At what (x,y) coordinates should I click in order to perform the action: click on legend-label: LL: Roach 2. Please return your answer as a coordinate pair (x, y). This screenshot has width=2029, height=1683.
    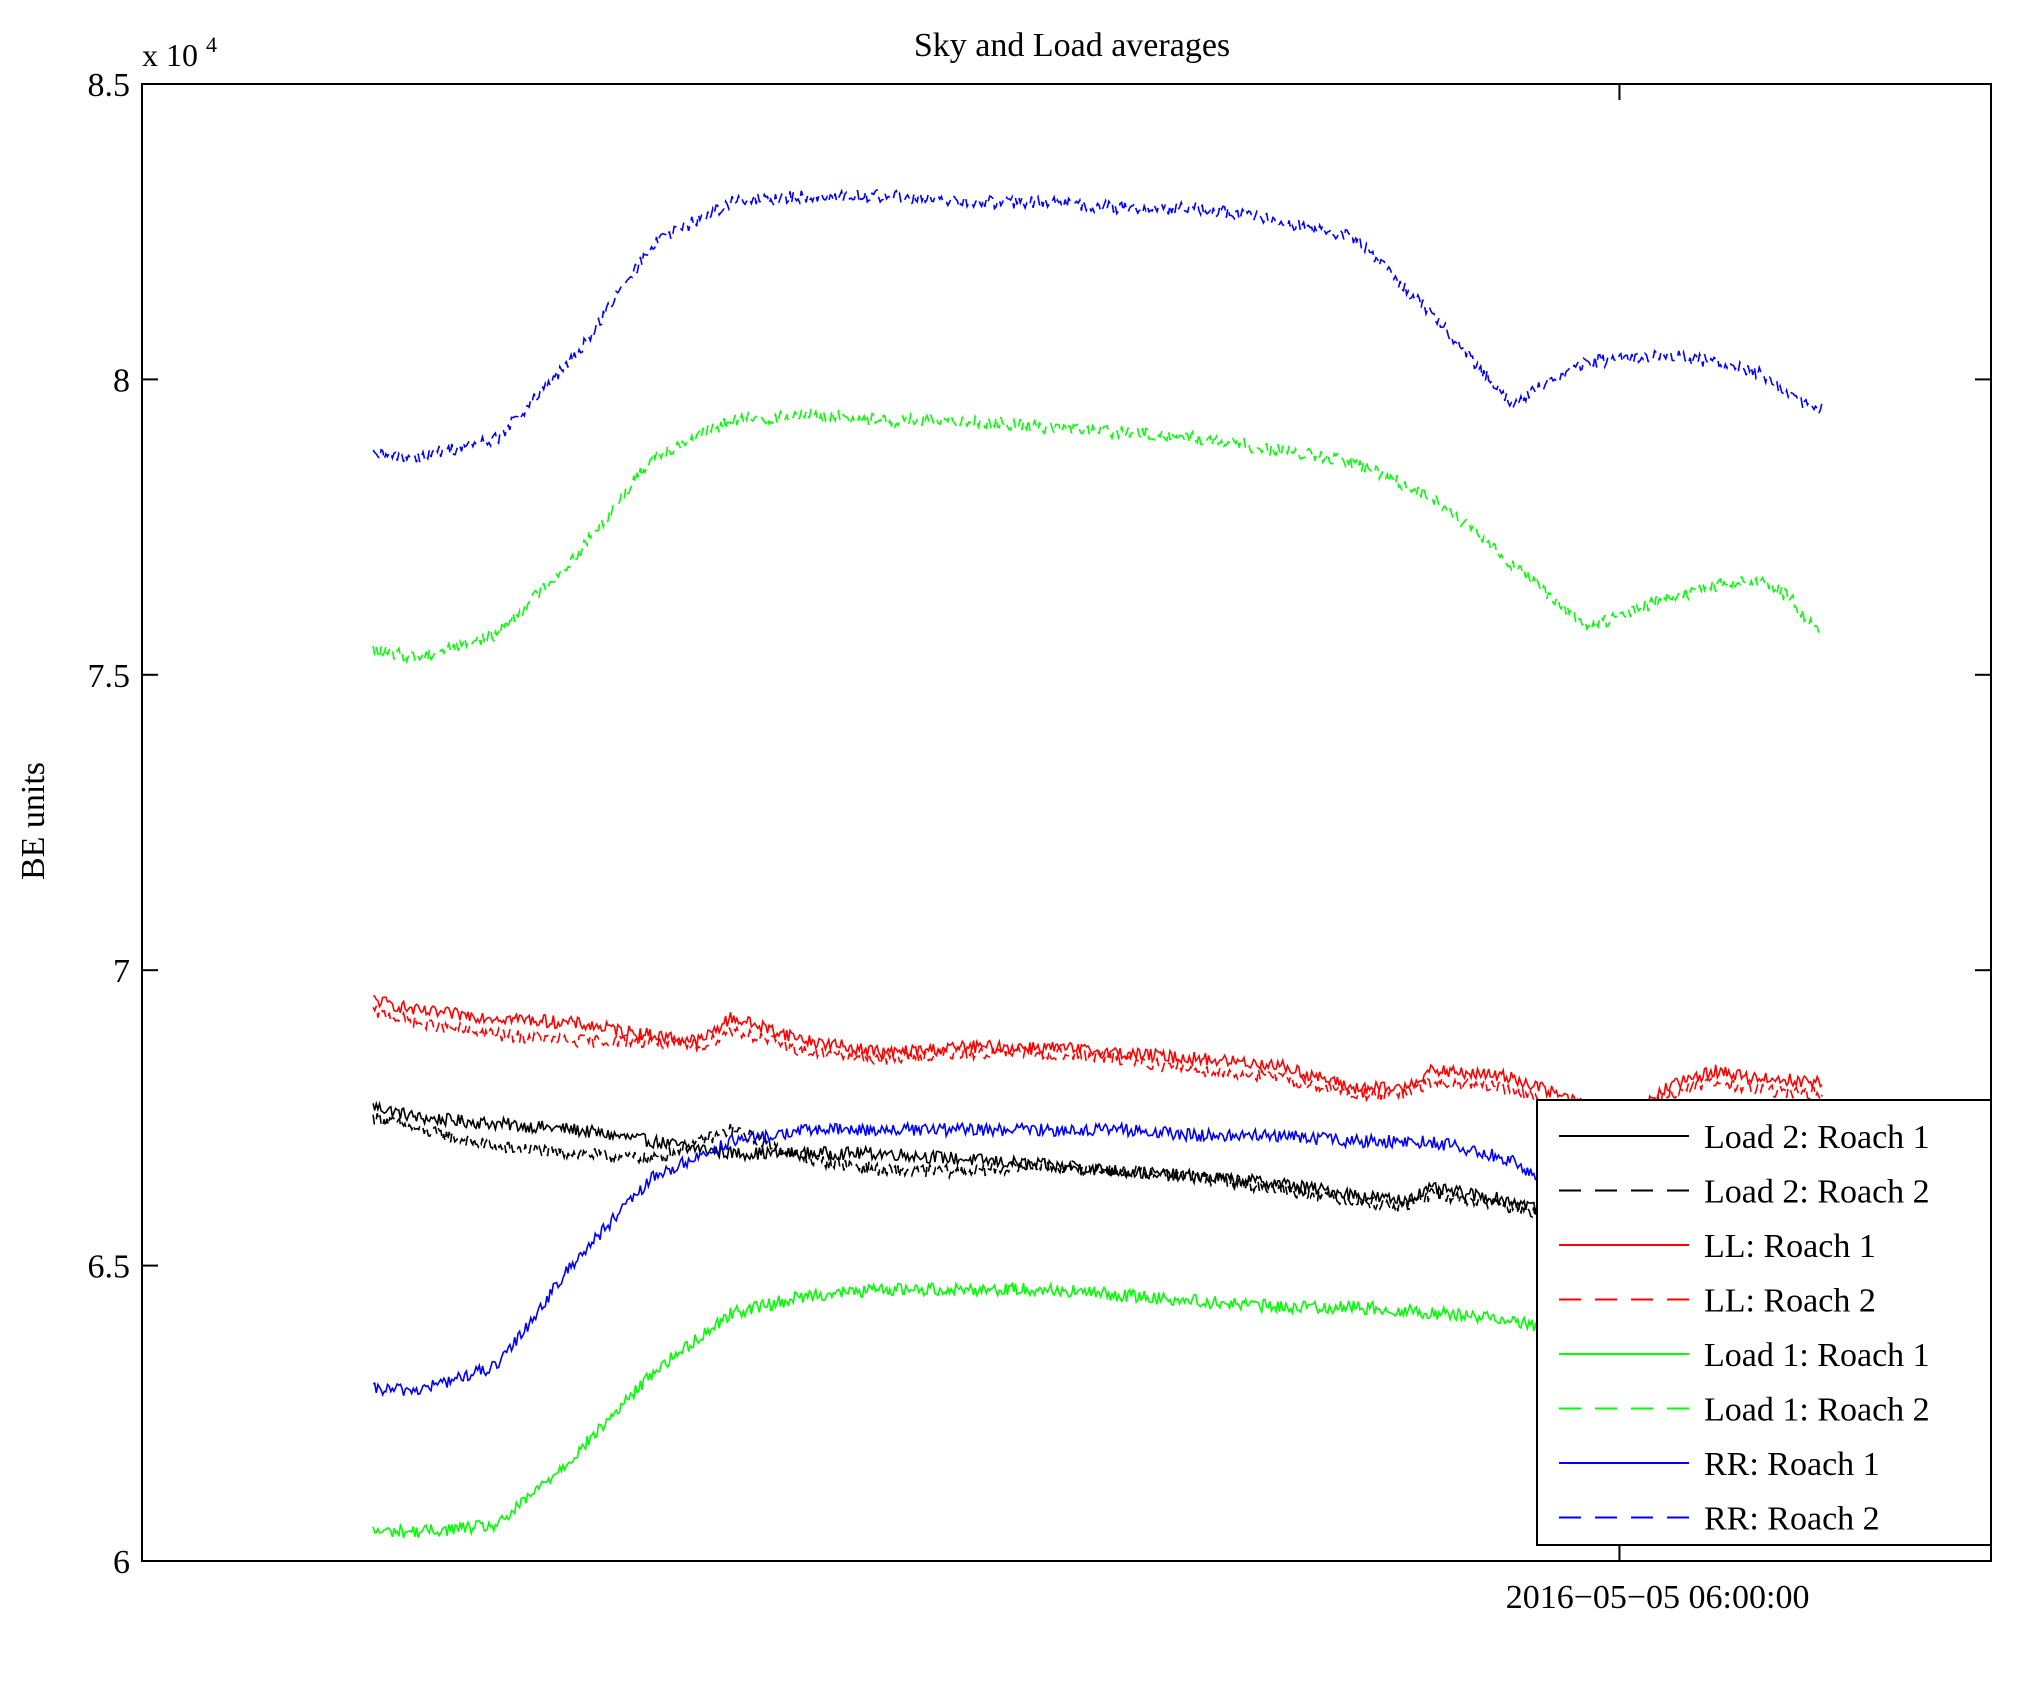
    Looking at the image, I should click on (1790, 1301).